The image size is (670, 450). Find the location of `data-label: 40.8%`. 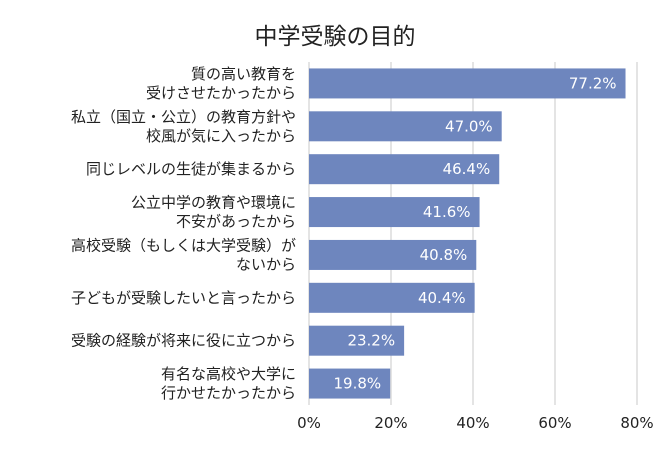

data-label: 40.8% is located at coordinates (444, 255).